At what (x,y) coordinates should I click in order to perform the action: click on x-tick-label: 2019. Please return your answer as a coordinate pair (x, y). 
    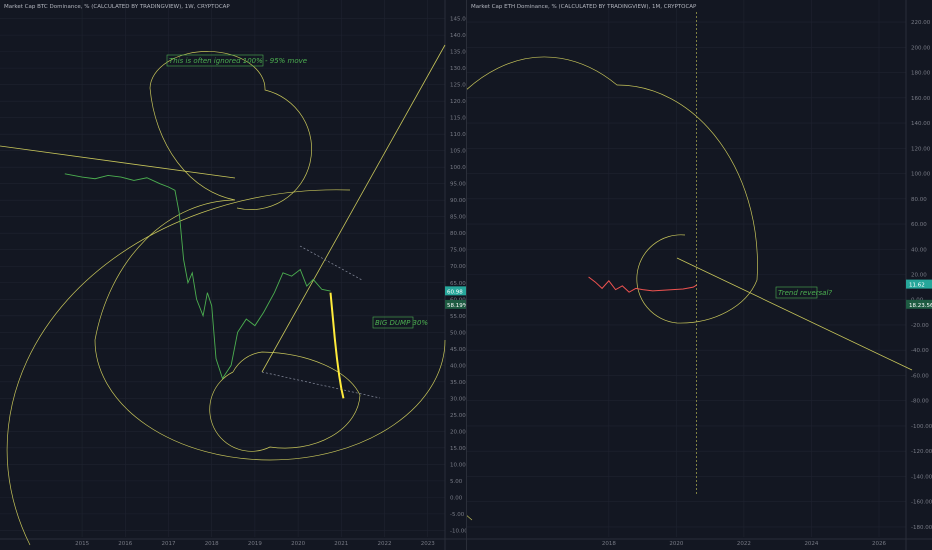
    Looking at the image, I should click on (255, 544).